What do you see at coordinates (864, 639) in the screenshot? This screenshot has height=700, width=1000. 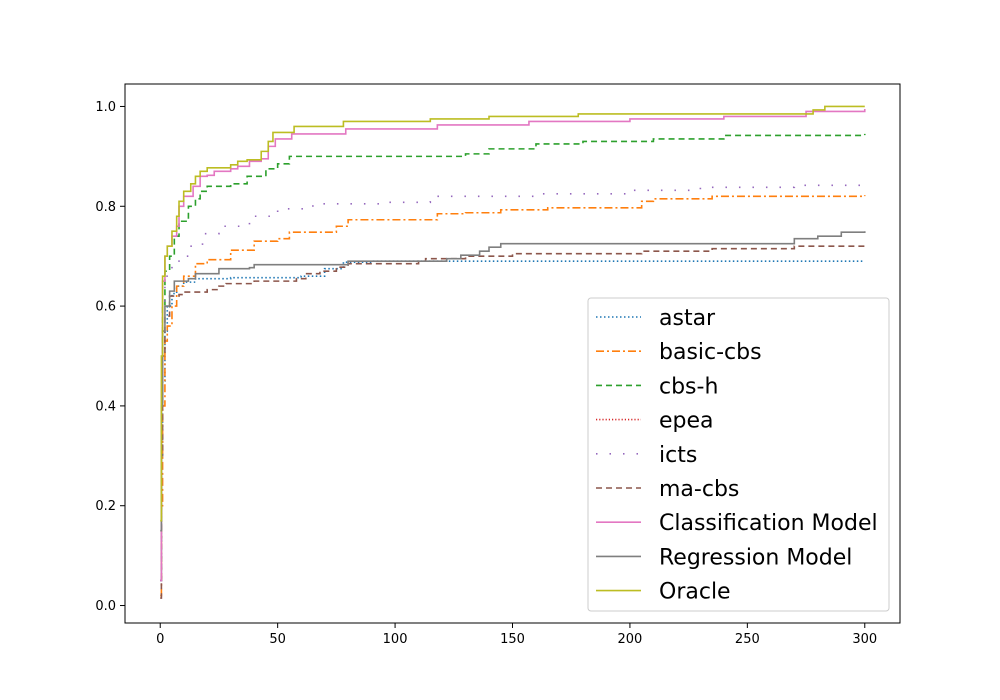 I see `x-tick-label: 300` at bounding box center [864, 639].